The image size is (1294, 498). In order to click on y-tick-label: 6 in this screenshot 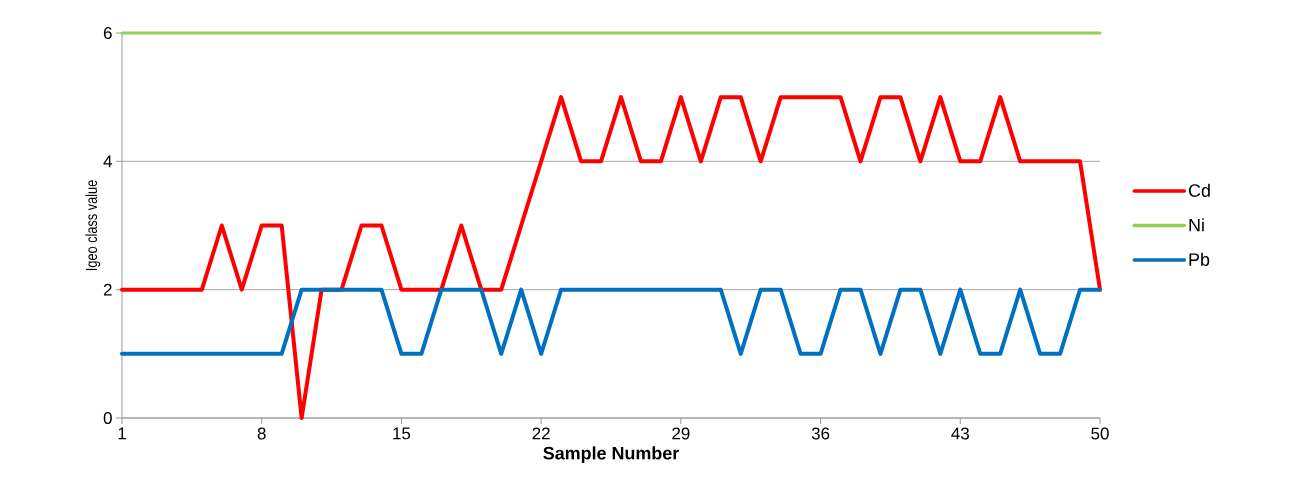, I will do `click(107, 33)`.